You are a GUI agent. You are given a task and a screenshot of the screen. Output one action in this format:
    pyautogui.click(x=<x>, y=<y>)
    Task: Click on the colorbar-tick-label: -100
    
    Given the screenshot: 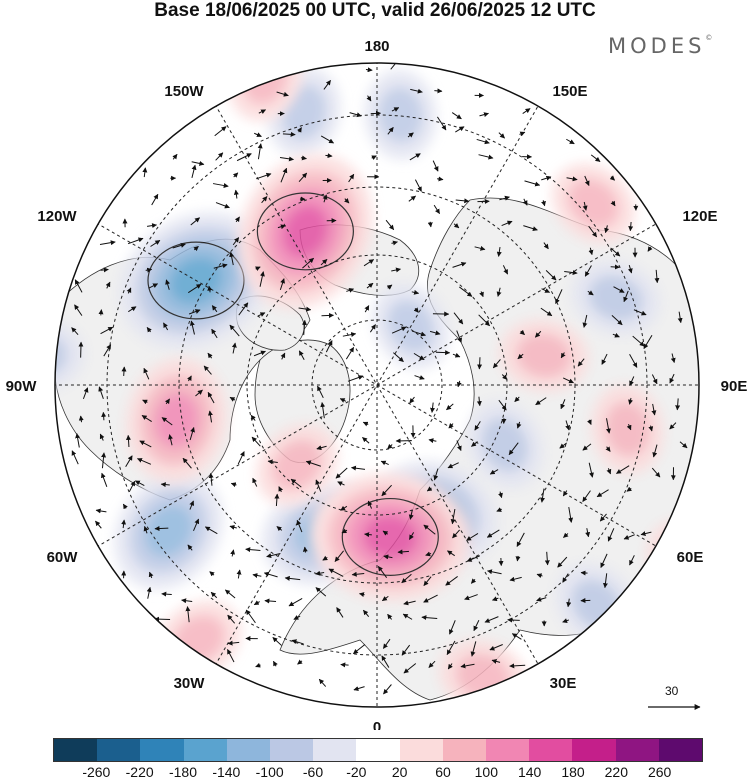 What is the action you would take?
    pyautogui.click(x=270, y=772)
    